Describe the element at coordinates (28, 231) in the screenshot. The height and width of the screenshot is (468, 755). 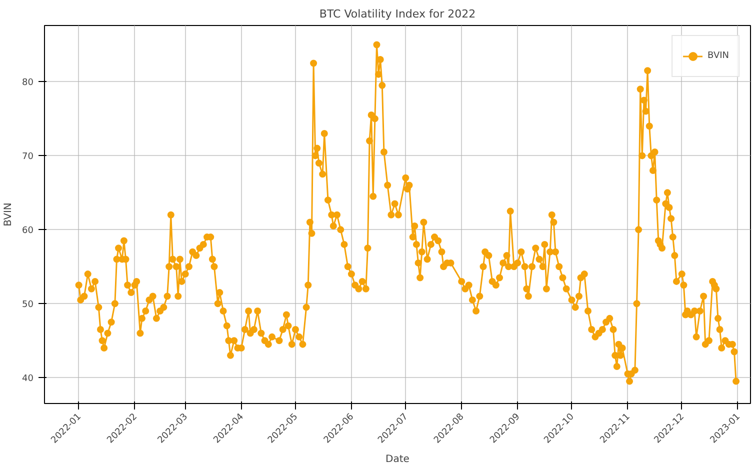
I see `y-tick-label: 60` at that location.